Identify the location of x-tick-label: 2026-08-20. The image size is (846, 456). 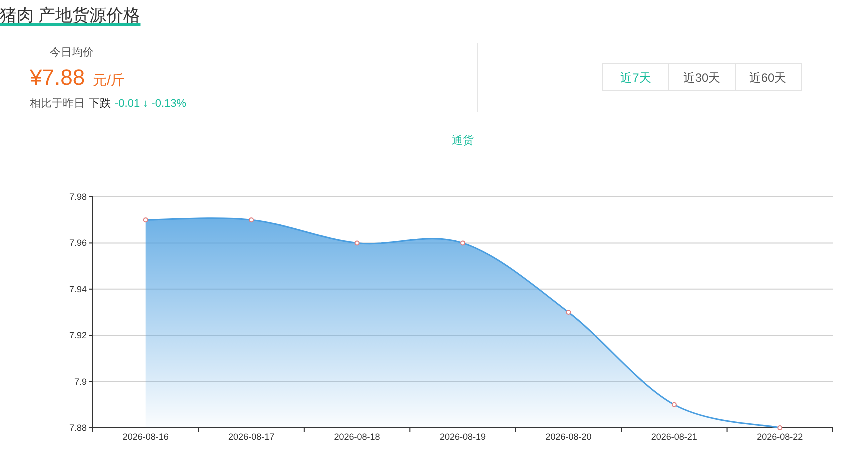
(569, 437).